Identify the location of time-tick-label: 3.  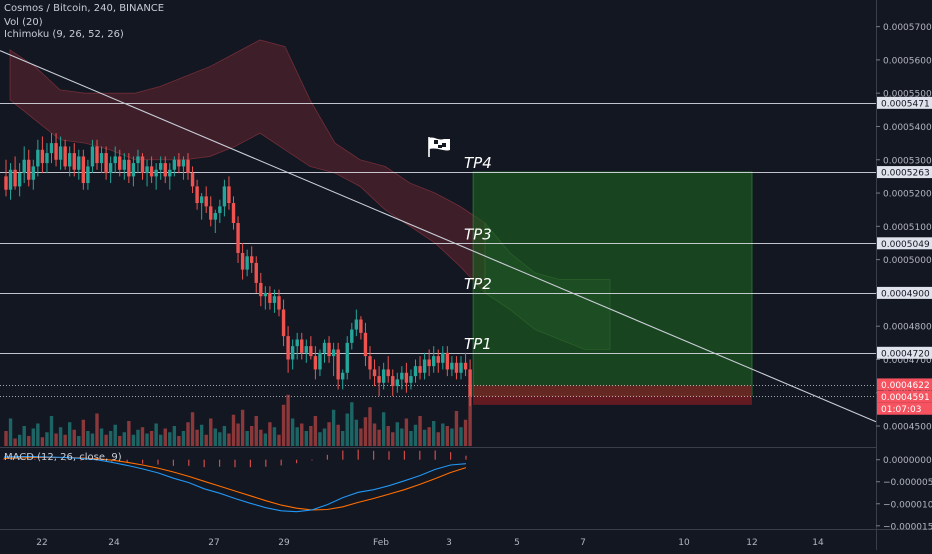
(449, 543).